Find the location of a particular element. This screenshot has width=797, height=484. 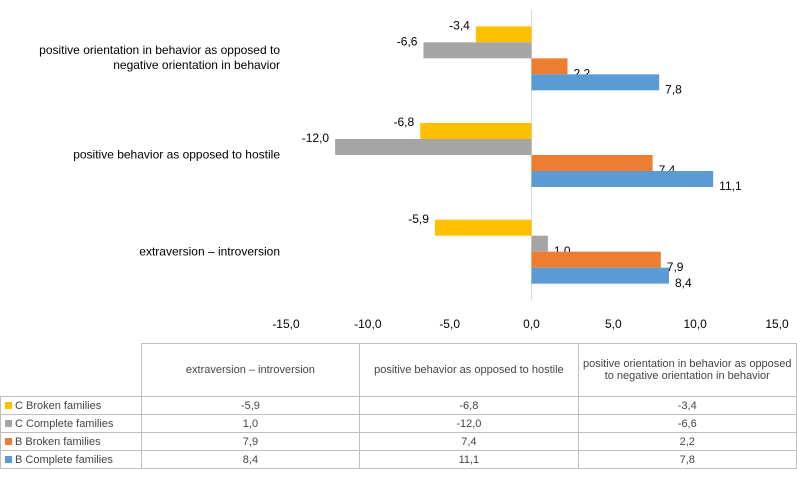

value-label: 7,8 is located at coordinates (673, 90).